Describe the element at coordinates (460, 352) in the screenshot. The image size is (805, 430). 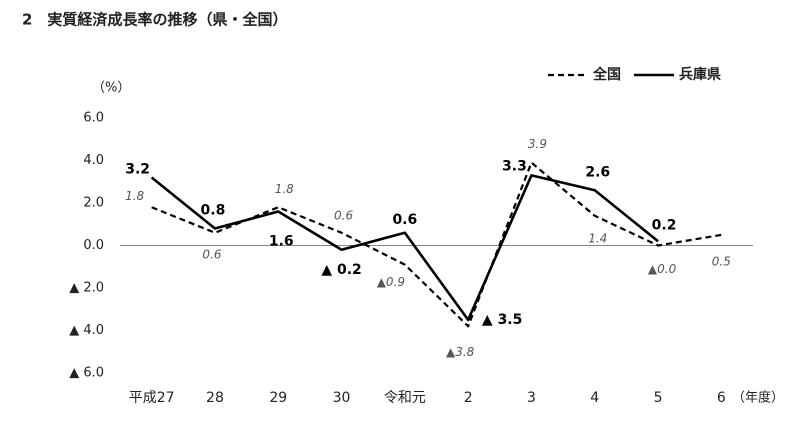
I see `data-label: ▲3.8` at that location.